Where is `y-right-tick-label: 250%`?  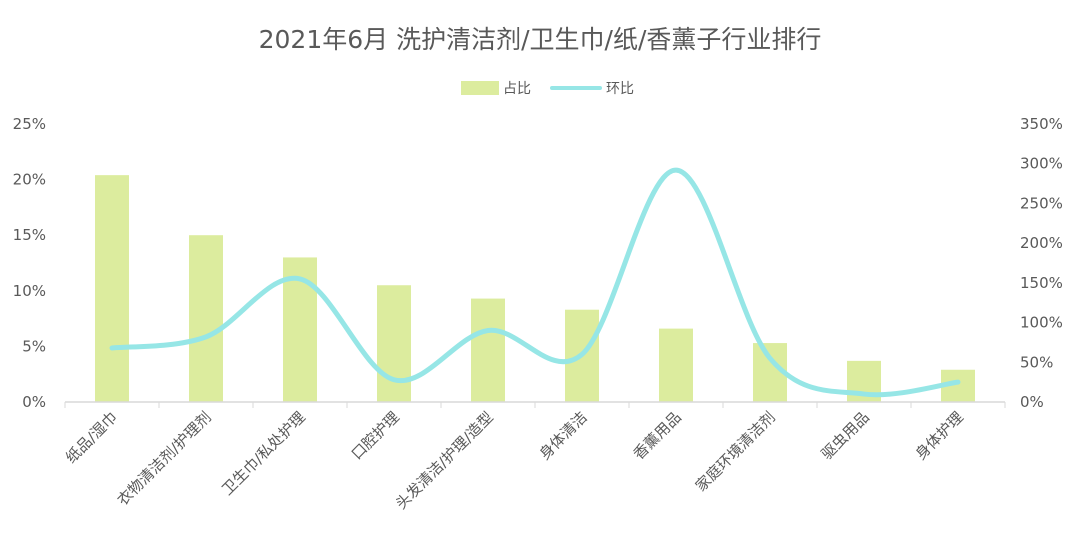
y-right-tick-label: 250% is located at coordinates (1041, 203).